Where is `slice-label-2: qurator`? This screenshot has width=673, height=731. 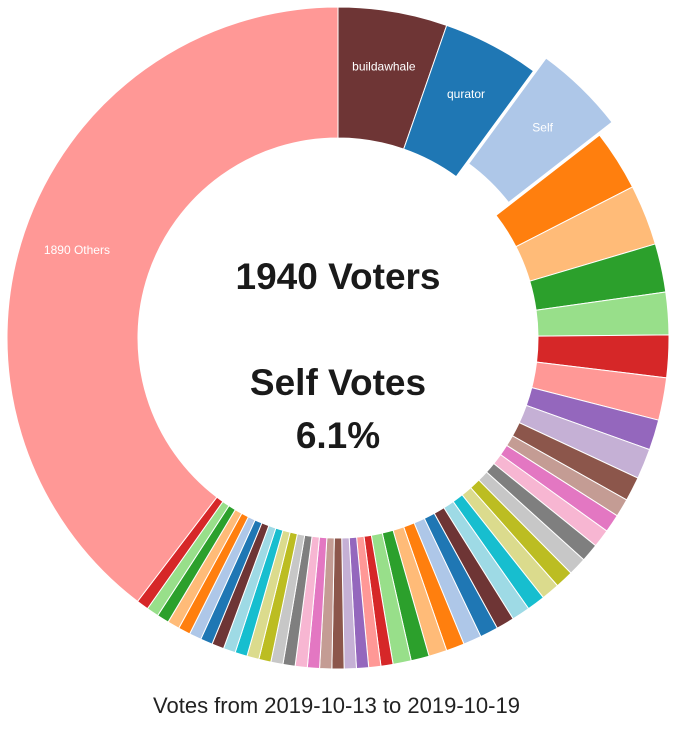 slice-label-2: qurator is located at coordinates (466, 94).